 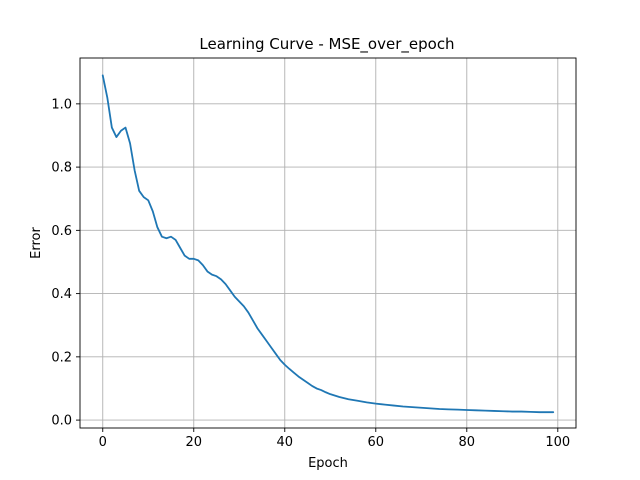 I want to click on x-tick-label: 0, so click(x=103, y=442).